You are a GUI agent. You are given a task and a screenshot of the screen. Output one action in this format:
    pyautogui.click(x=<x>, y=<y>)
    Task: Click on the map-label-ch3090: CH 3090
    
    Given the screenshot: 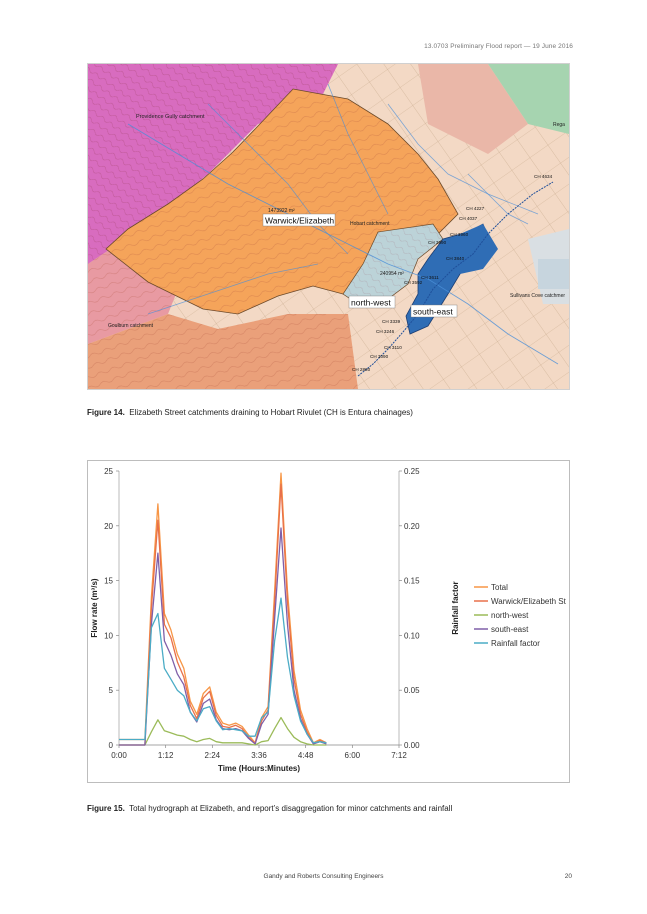 What is the action you would take?
    pyautogui.click(x=379, y=356)
    